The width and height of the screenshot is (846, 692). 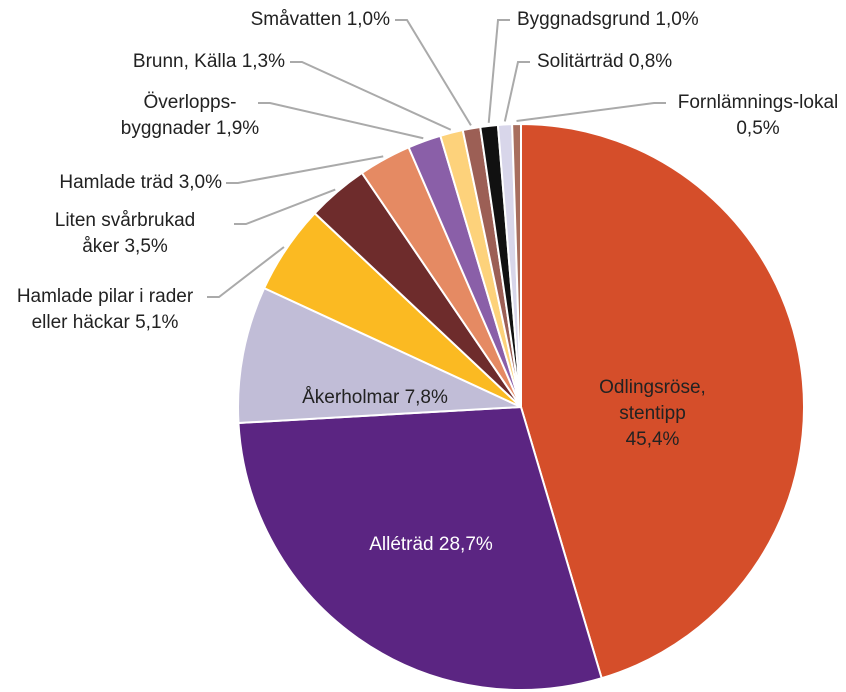 I want to click on value-label: 7,8%, so click(x=426, y=397).